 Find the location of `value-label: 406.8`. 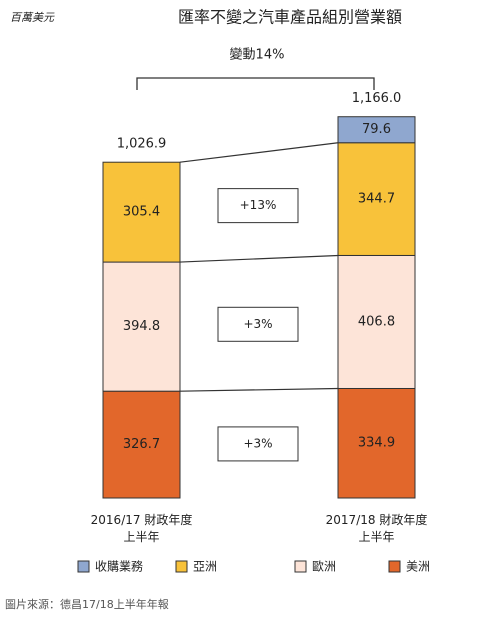

value-label: 406.8 is located at coordinates (376, 321).